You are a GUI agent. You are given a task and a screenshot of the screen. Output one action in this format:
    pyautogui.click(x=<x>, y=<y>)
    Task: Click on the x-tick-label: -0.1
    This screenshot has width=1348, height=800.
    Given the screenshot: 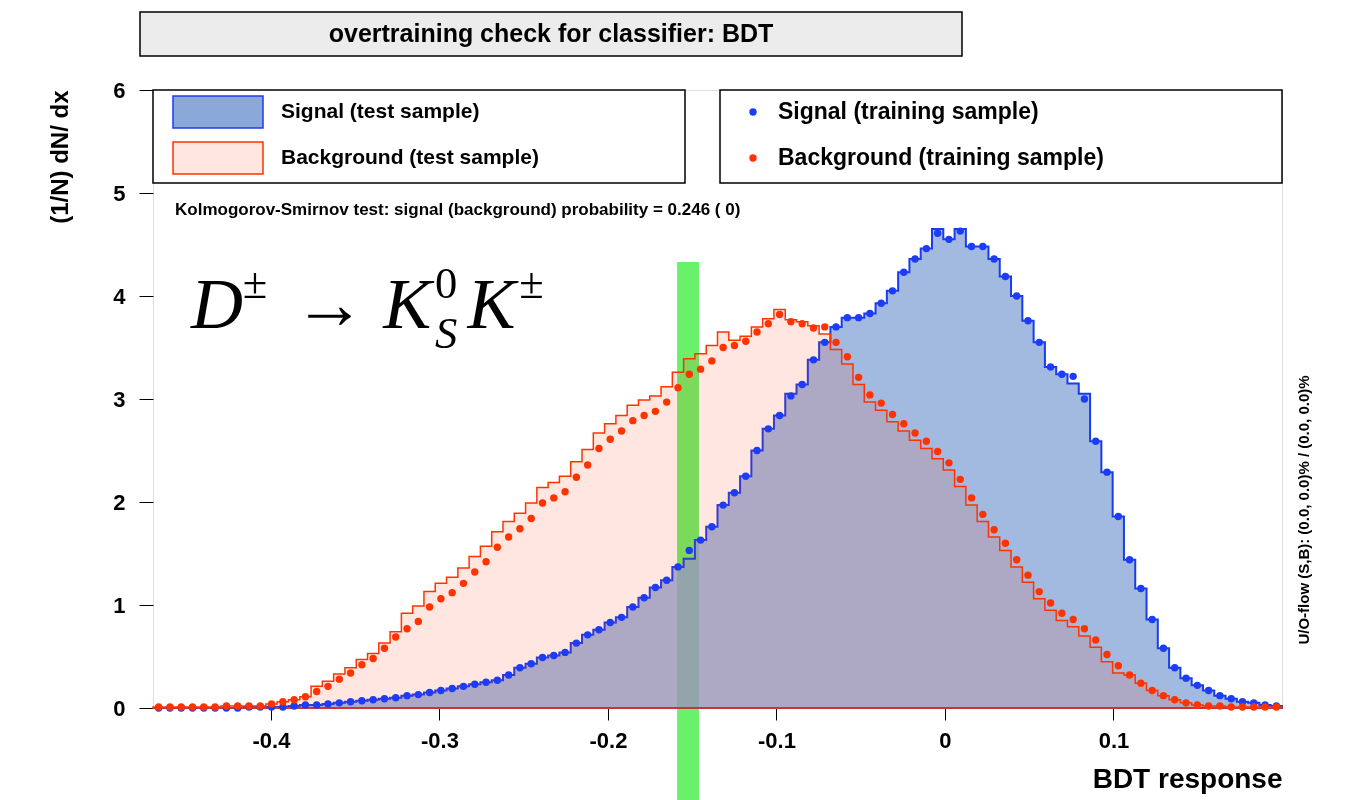 What is the action you would take?
    pyautogui.click(x=777, y=740)
    